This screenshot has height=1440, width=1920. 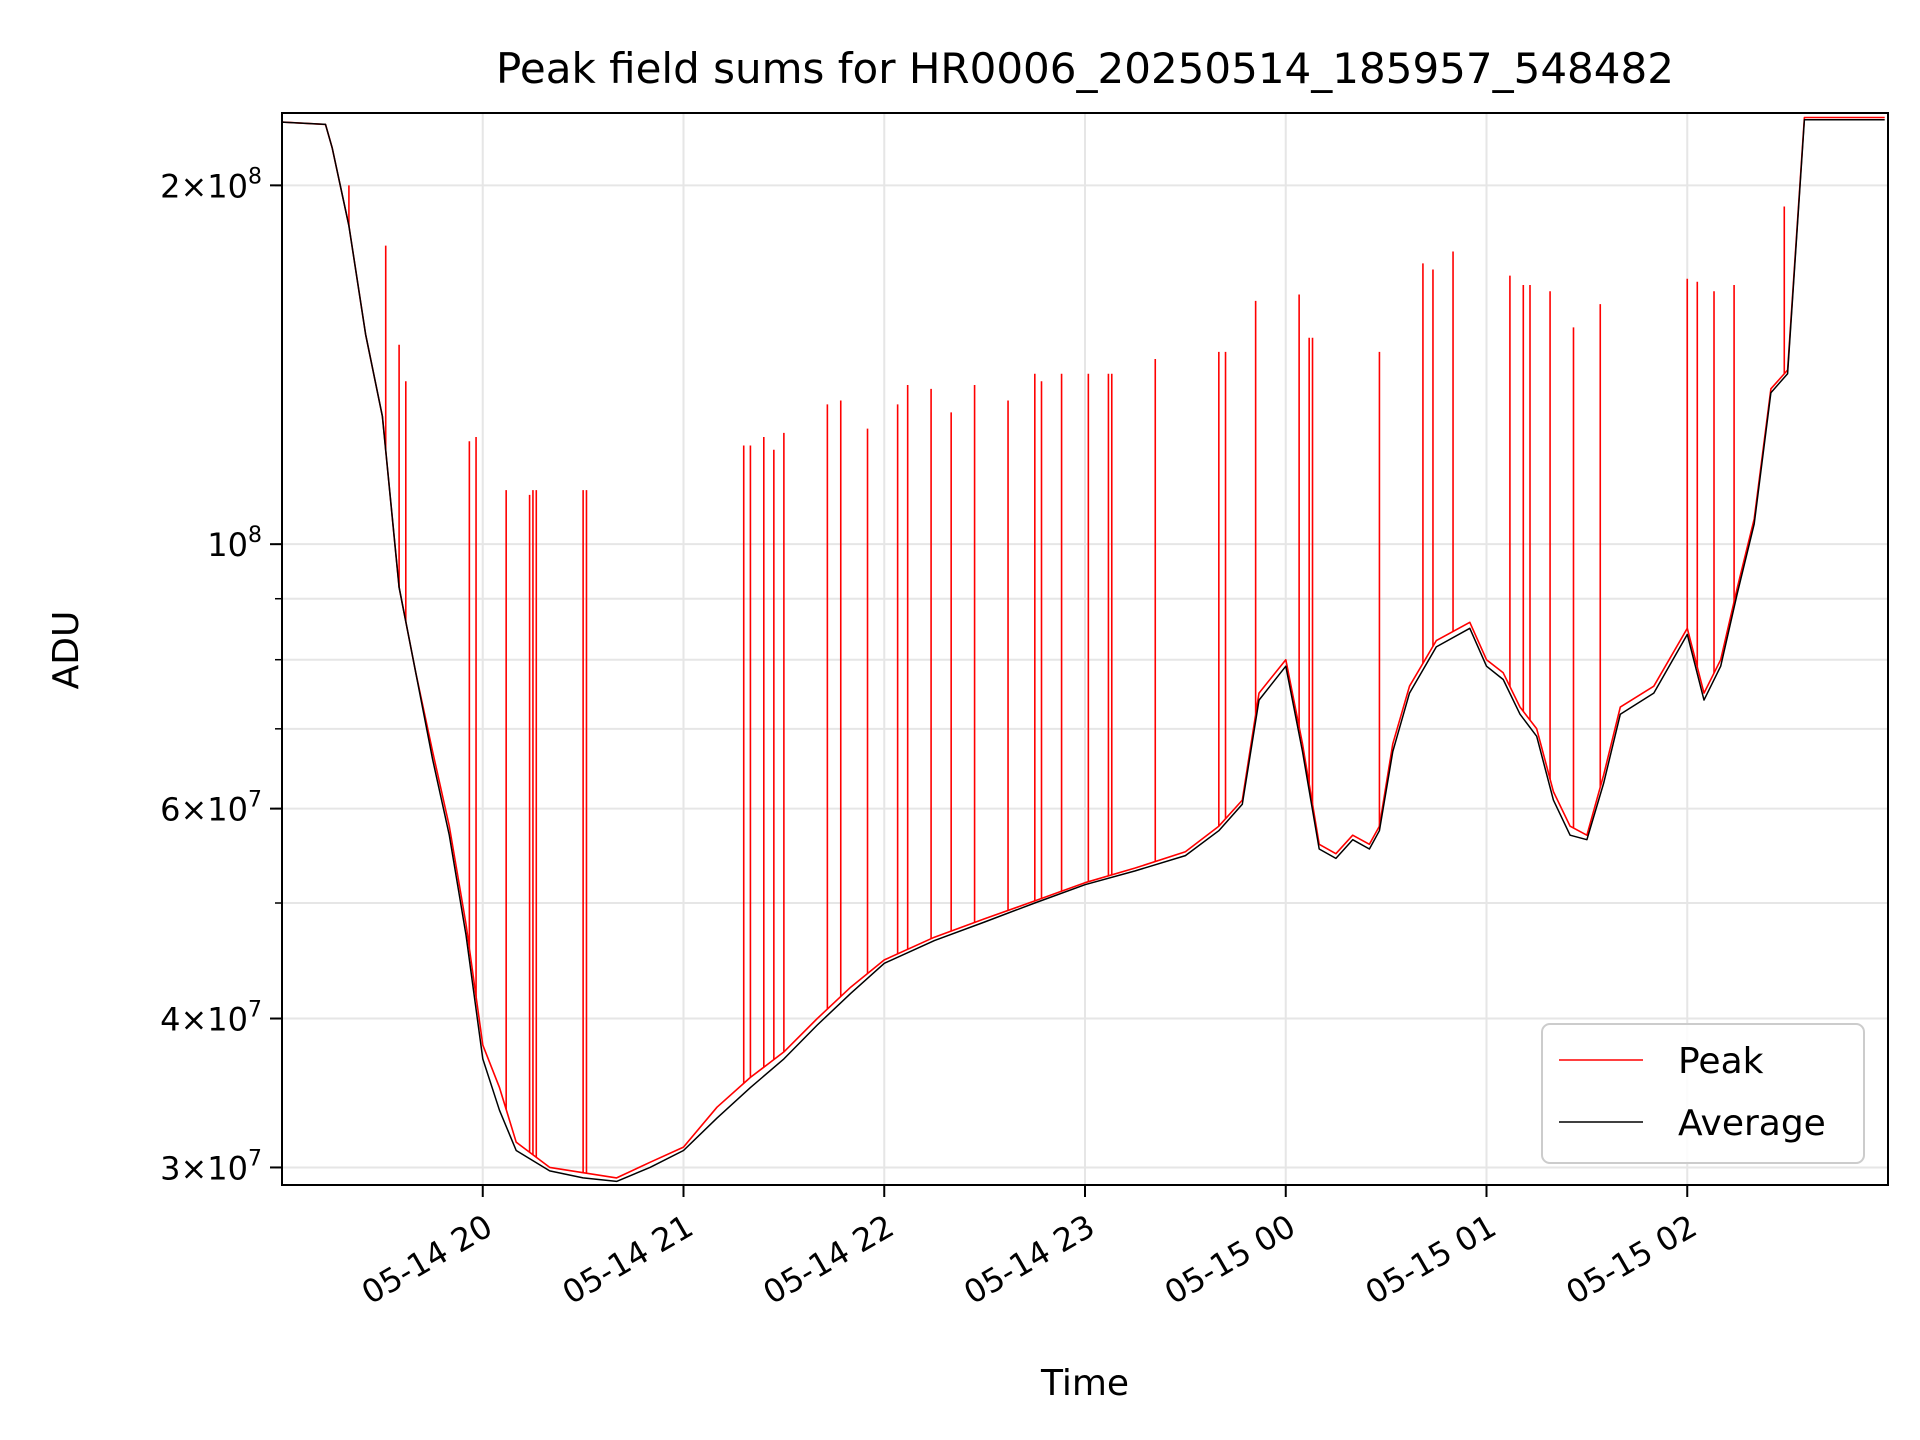 What do you see at coordinates (66, 650) in the screenshot?
I see `y-axis-label: ADU` at bounding box center [66, 650].